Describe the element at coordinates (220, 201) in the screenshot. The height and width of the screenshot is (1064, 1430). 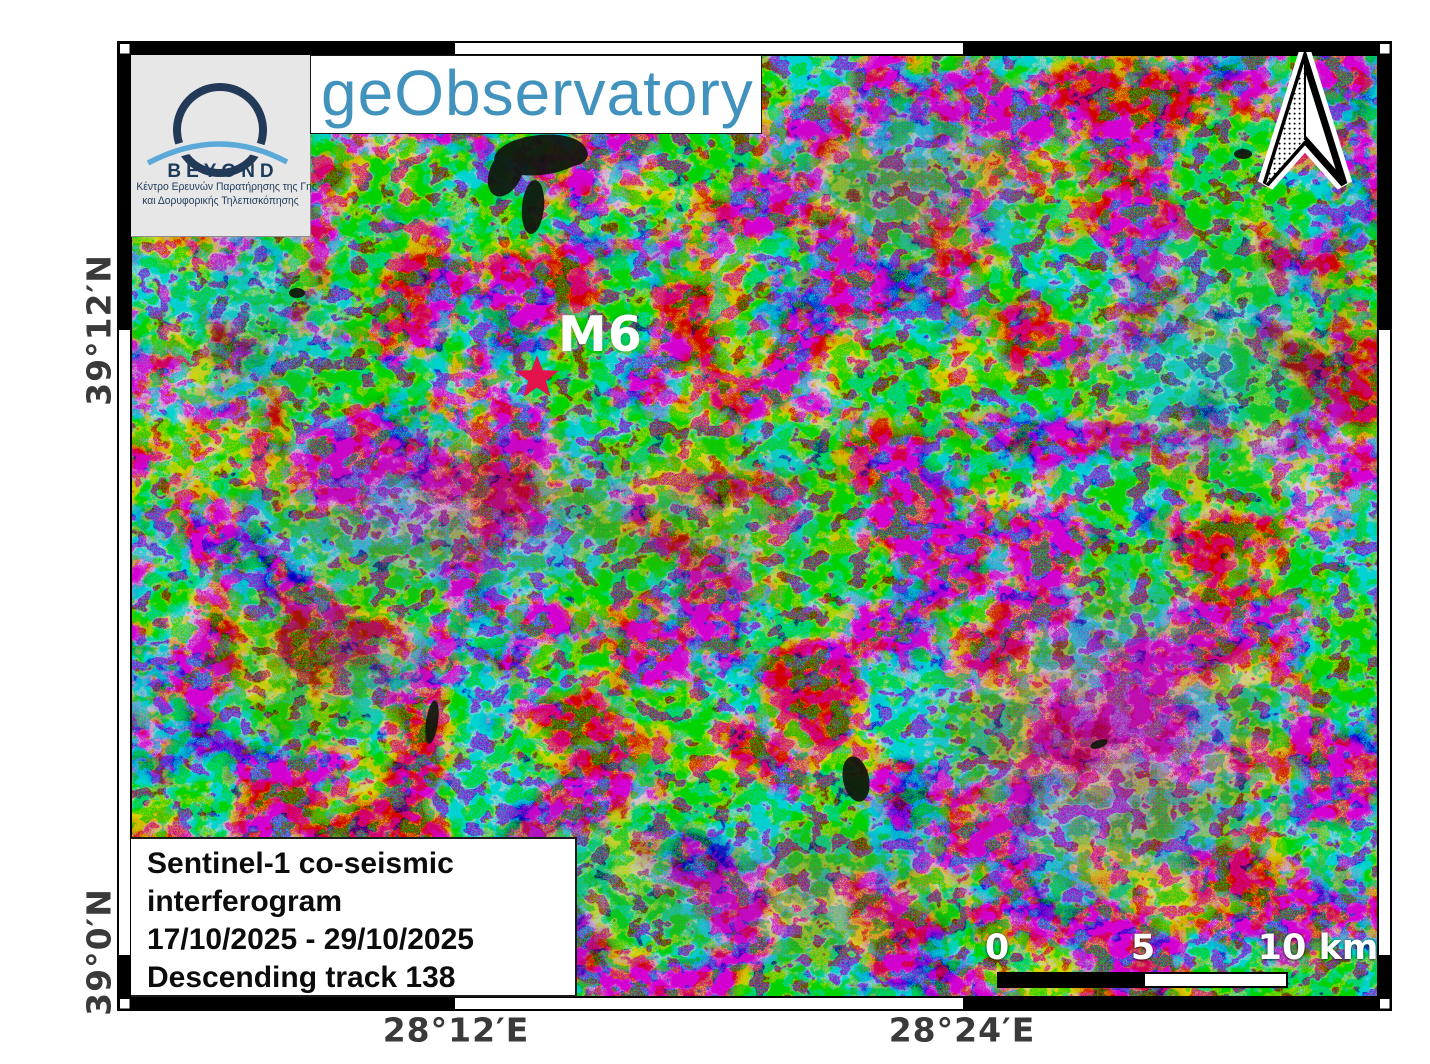
I see `beyond-tagline-2: και Δορυφορικής Τηλεπισκόπησης` at that location.